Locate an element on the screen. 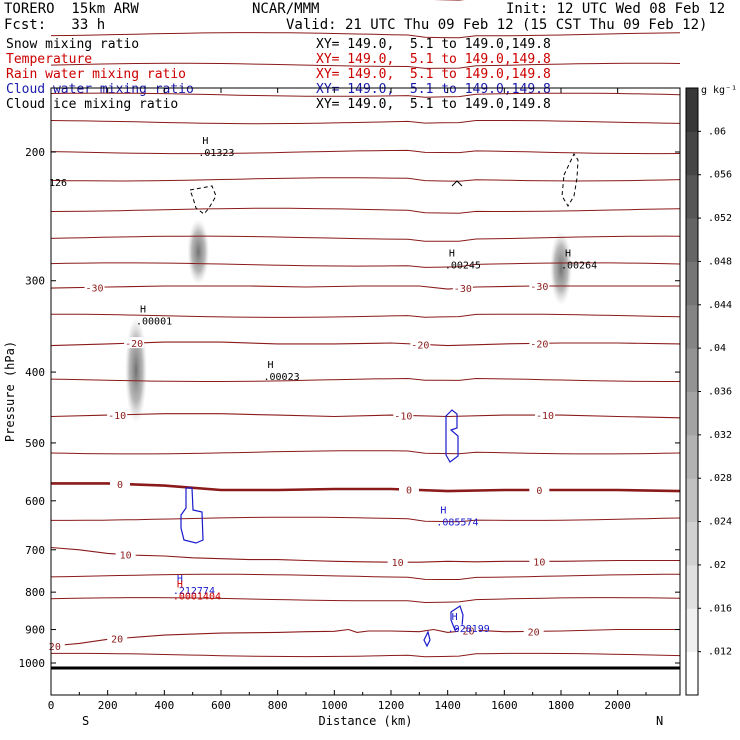 The width and height of the screenshot is (740, 740). x-tick-label: 600 is located at coordinates (221, 705).